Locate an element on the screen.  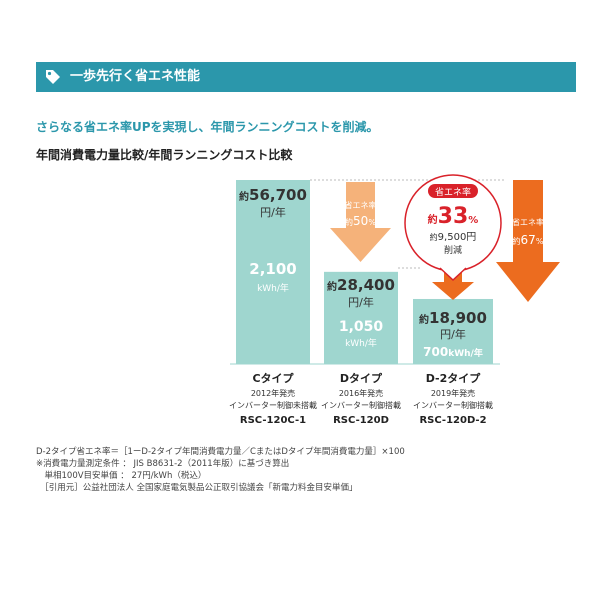
arrow-c-to-d is located at coordinates (360, 222).